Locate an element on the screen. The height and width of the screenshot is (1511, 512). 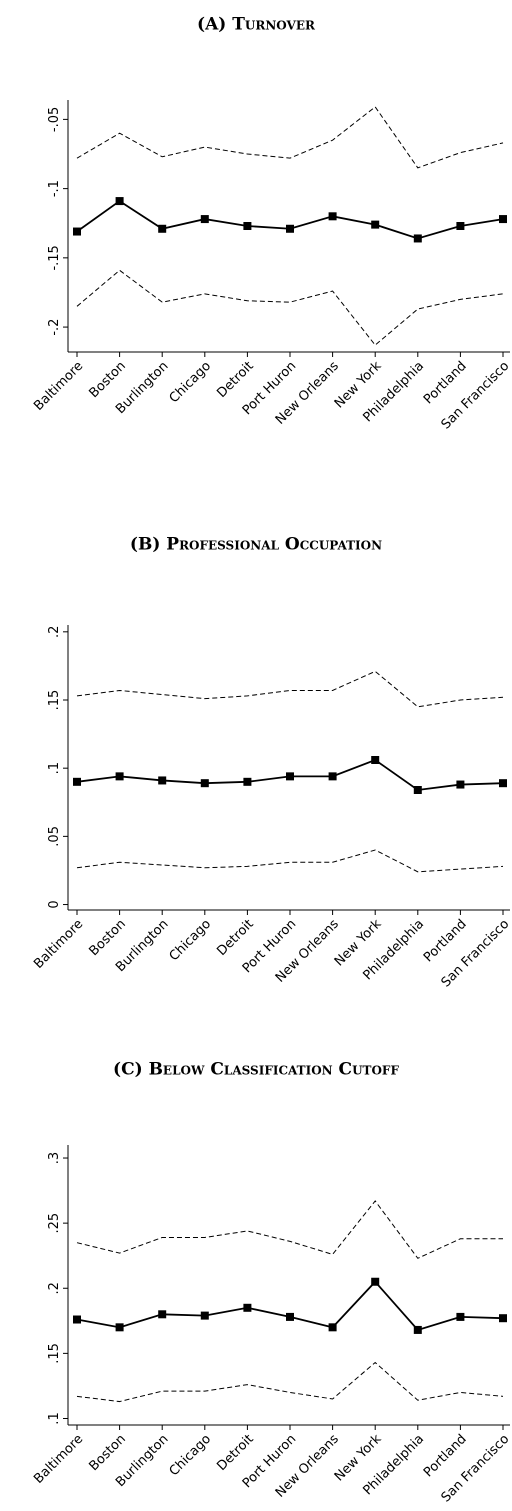
y-tick-label: -.15 is located at coordinates (54, 257).